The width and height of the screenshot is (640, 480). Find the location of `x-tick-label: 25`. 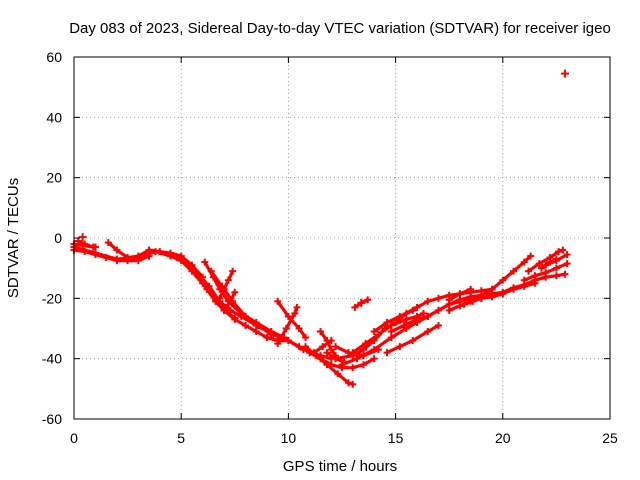

x-tick-label: 25 is located at coordinates (610, 438).